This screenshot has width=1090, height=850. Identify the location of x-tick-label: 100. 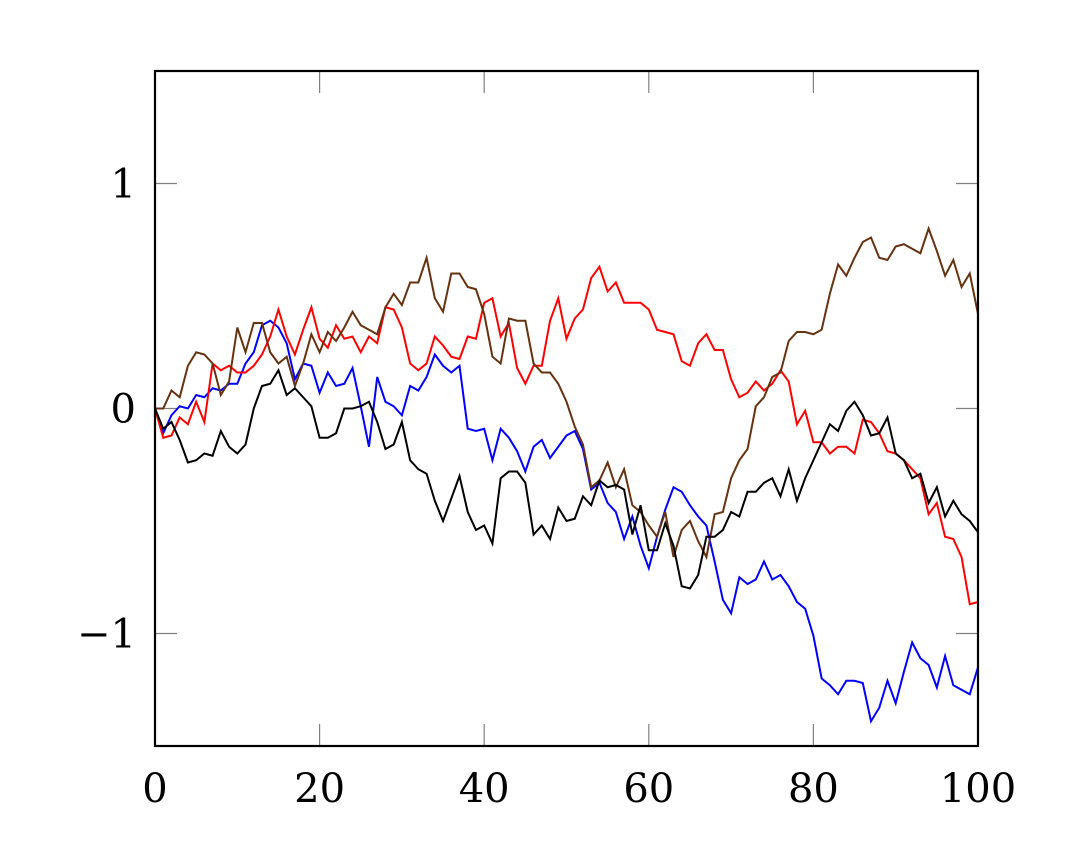
(978, 789).